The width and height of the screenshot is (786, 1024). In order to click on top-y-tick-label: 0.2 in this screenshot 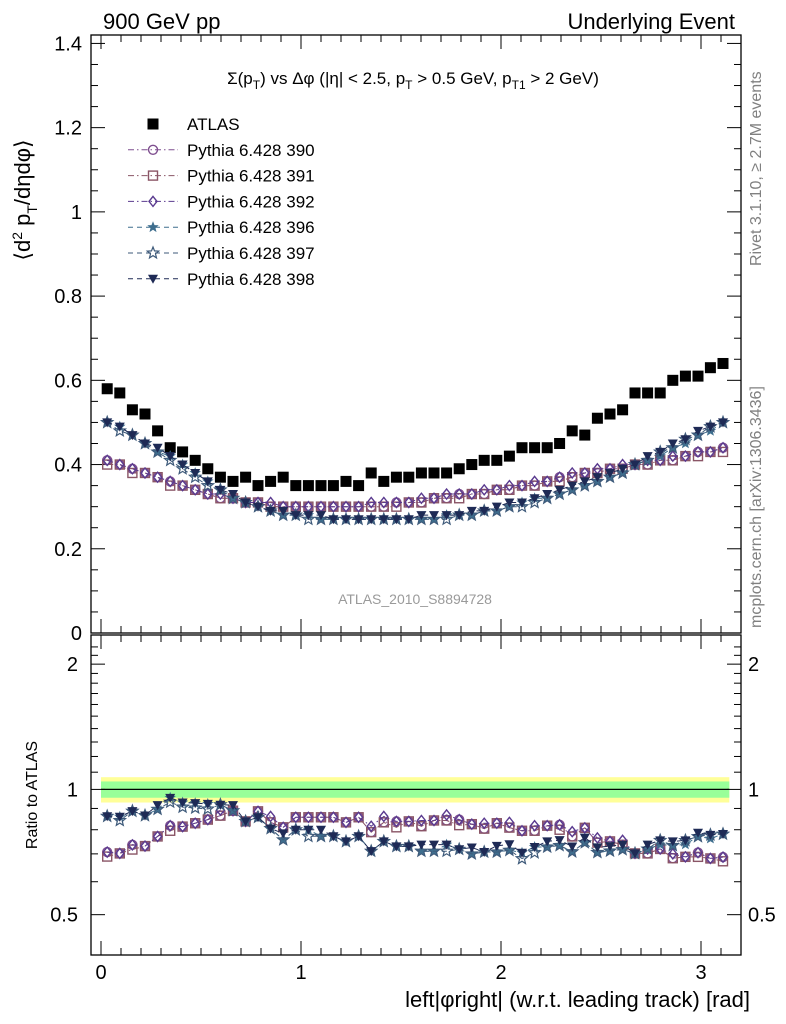, I will do `click(68, 550)`.